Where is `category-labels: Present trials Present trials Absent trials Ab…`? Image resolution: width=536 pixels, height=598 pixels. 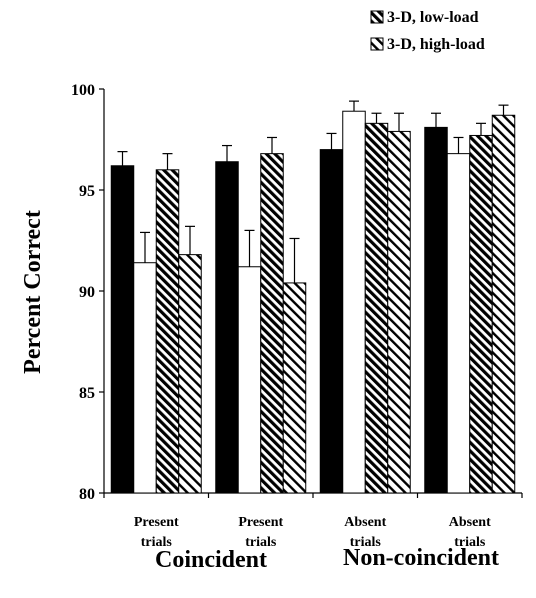
category-labels: Present trials Present trials Absent trials Ab… is located at coordinates (312, 532).